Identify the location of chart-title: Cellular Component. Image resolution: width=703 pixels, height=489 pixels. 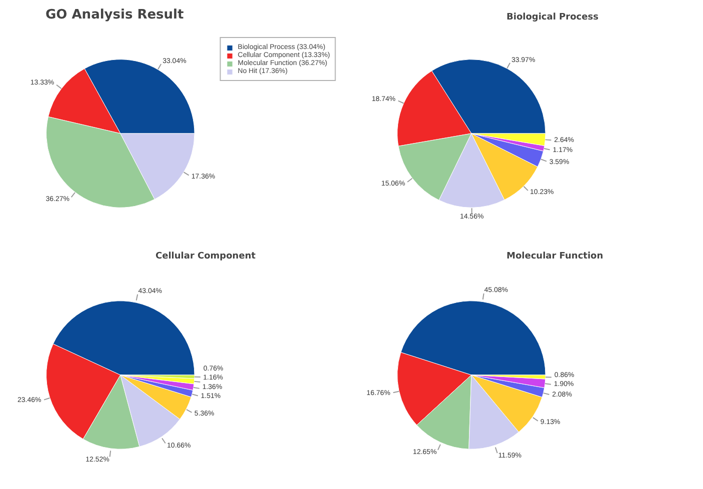
(206, 257).